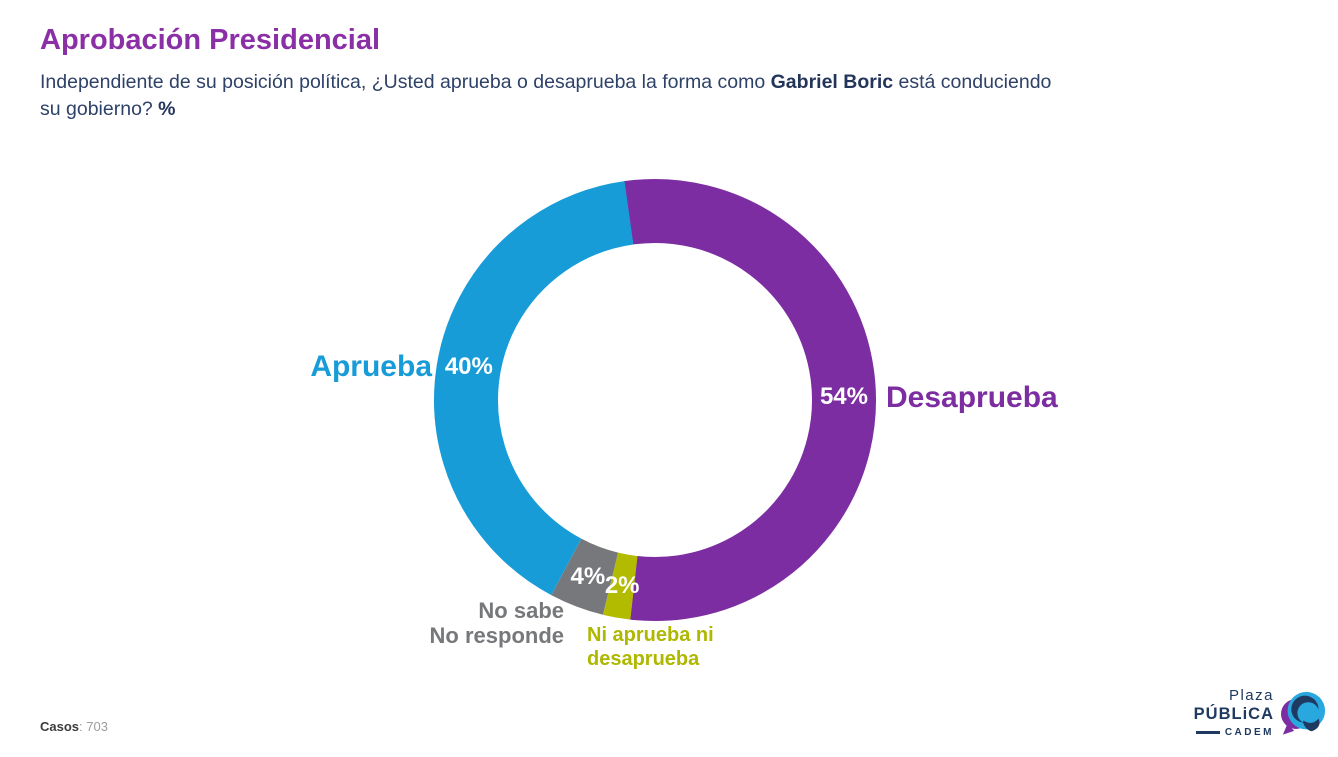 The image size is (1338, 757). I want to click on segment-value-aprueba: 40%, so click(468, 367).